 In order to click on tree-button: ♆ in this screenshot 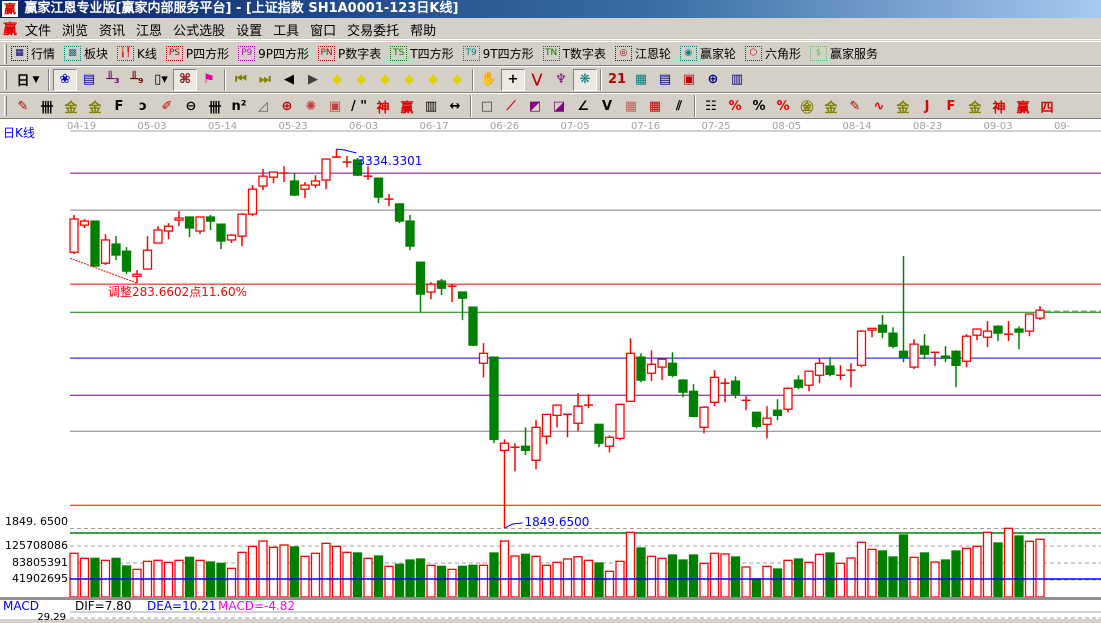, I will do `click(561, 80)`.